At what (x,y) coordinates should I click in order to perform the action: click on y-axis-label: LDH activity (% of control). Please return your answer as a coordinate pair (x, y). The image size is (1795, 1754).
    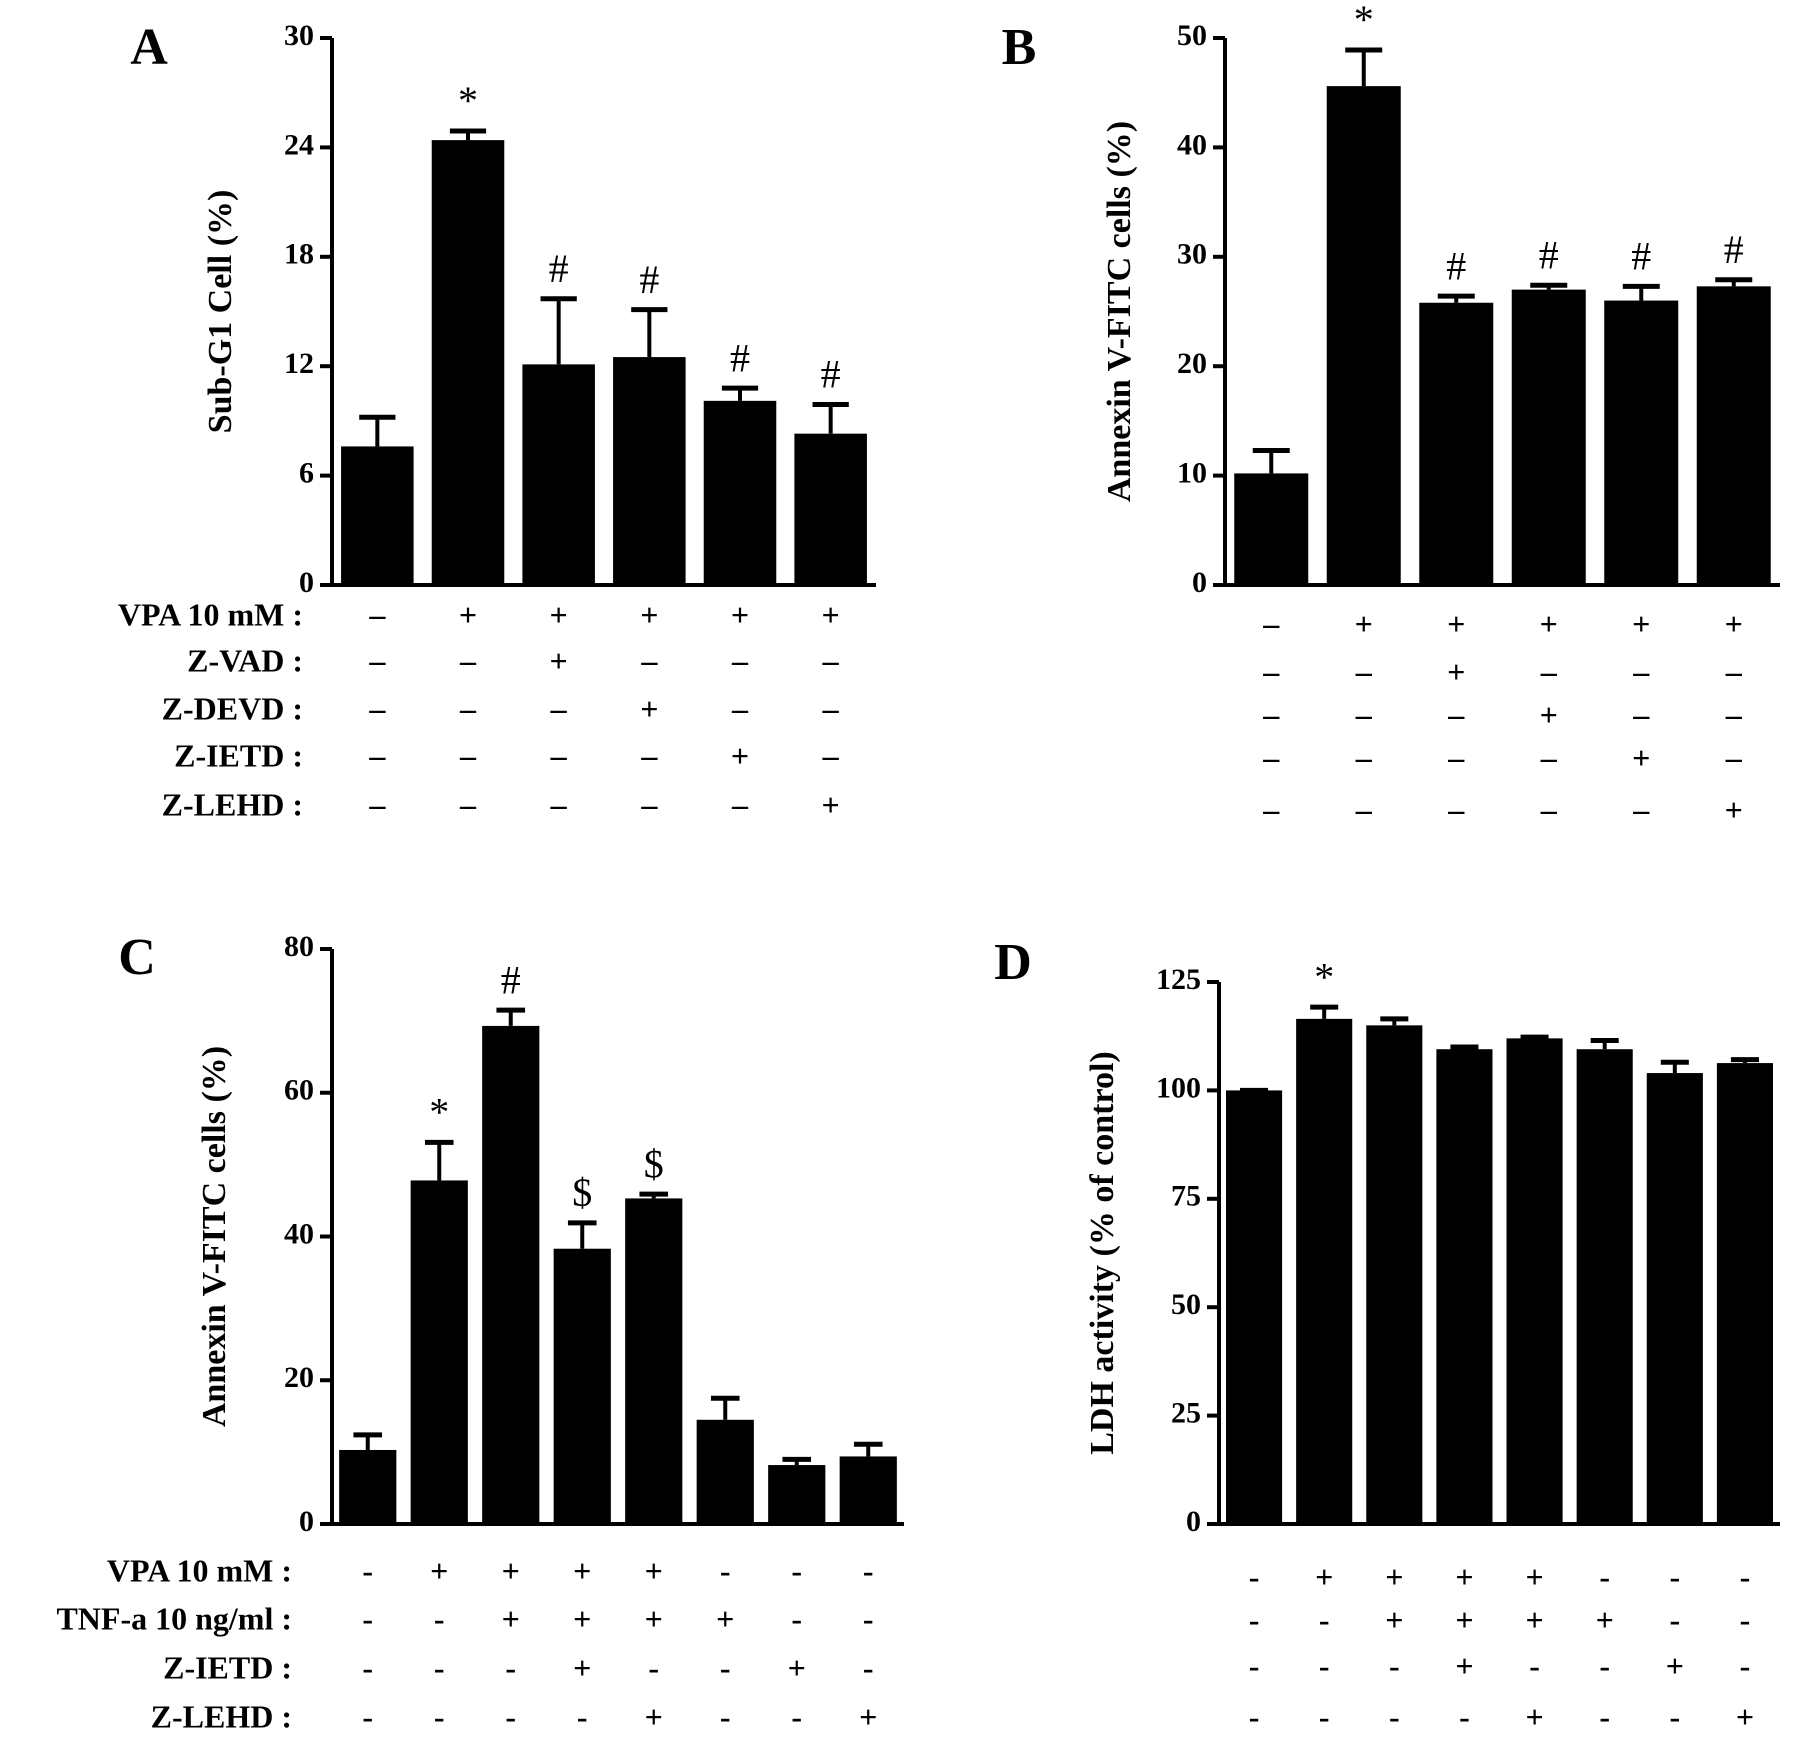
    Looking at the image, I should click on (1102, 1253).